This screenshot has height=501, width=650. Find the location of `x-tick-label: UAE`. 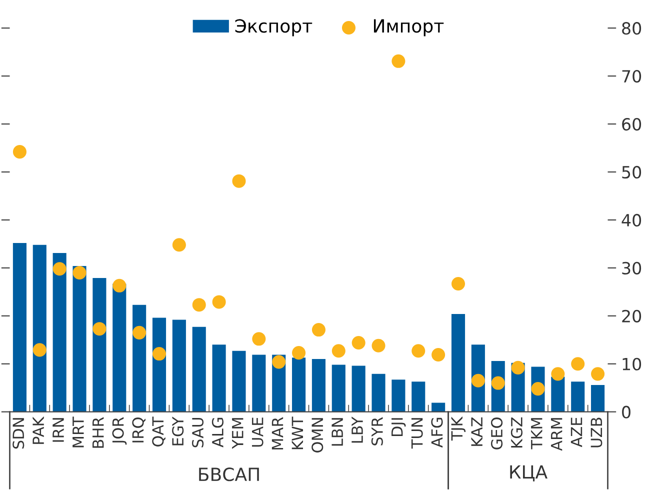

x-tick-label: UAE is located at coordinates (258, 432).